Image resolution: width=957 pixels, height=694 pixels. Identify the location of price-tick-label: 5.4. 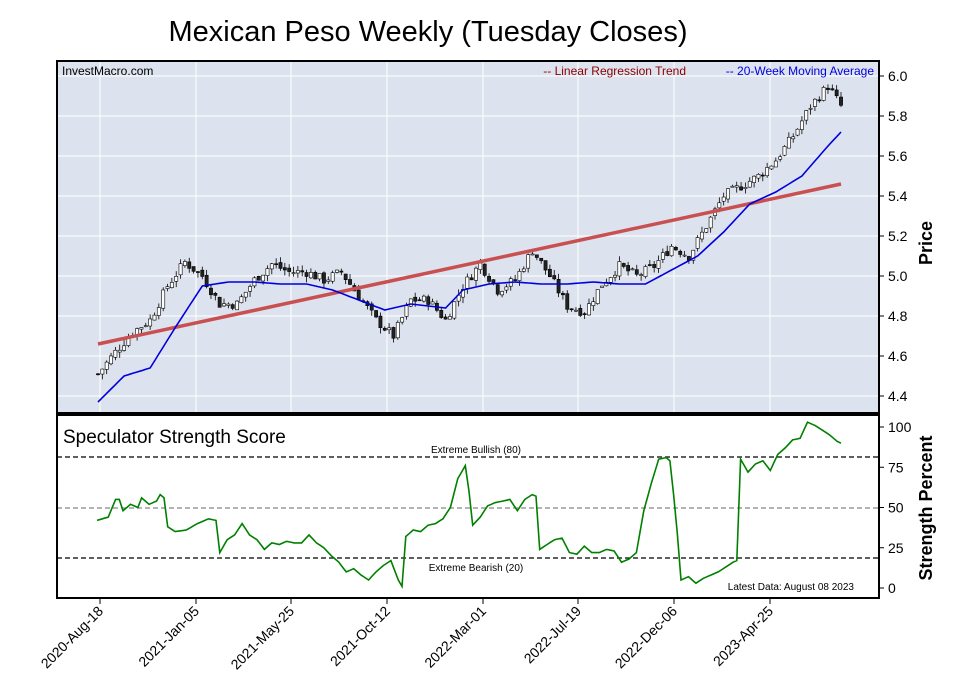
(898, 196).